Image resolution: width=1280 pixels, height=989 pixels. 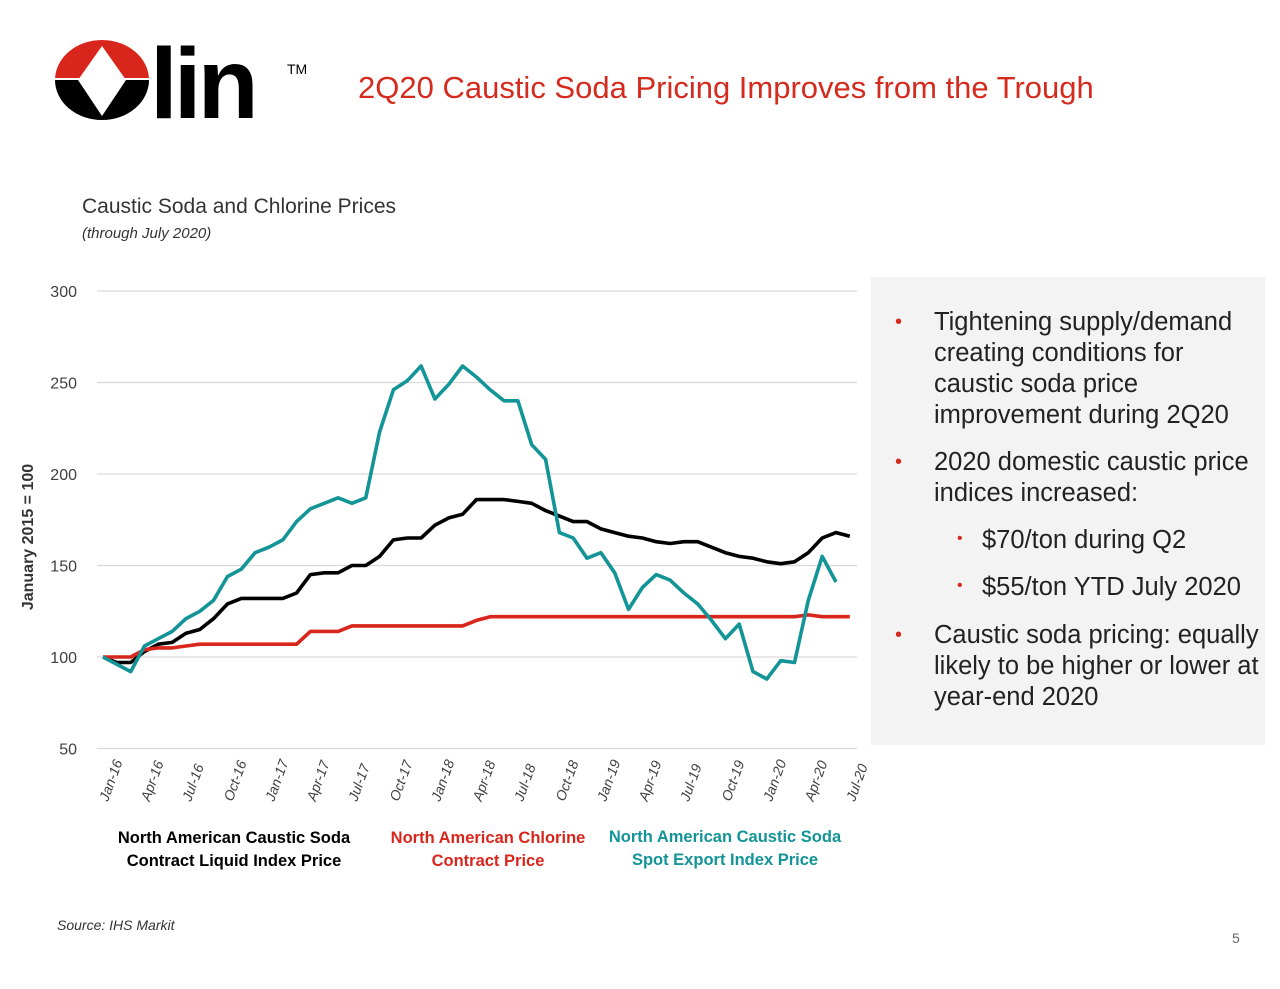 What do you see at coordinates (147, 233) in the screenshot?
I see `chart-subtitle: (through July 2020)` at bounding box center [147, 233].